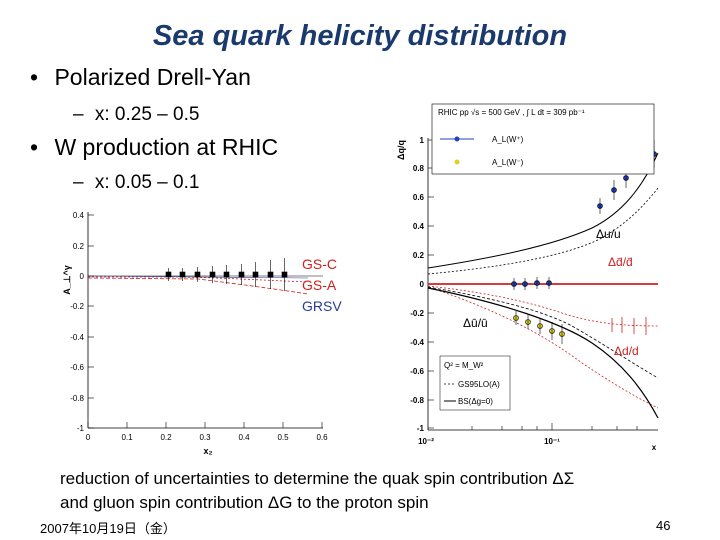 The height and width of the screenshot is (540, 720). Describe the element at coordinates (198, 279) in the screenshot. I see `gs-c-curve` at that location.